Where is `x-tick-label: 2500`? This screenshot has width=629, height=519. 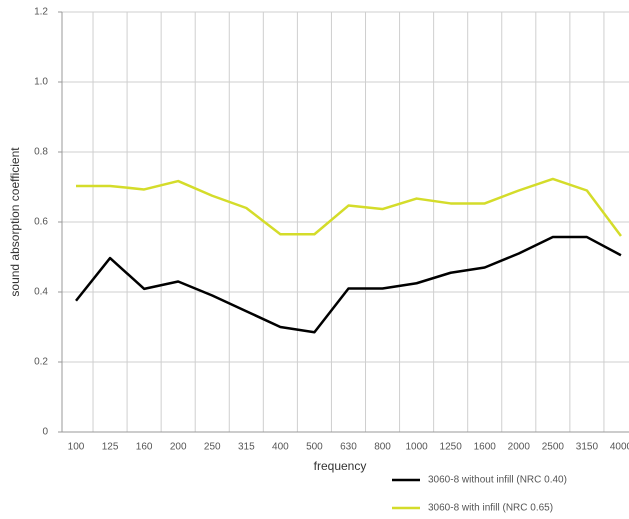
x-tick-label: 2500 is located at coordinates (553, 447).